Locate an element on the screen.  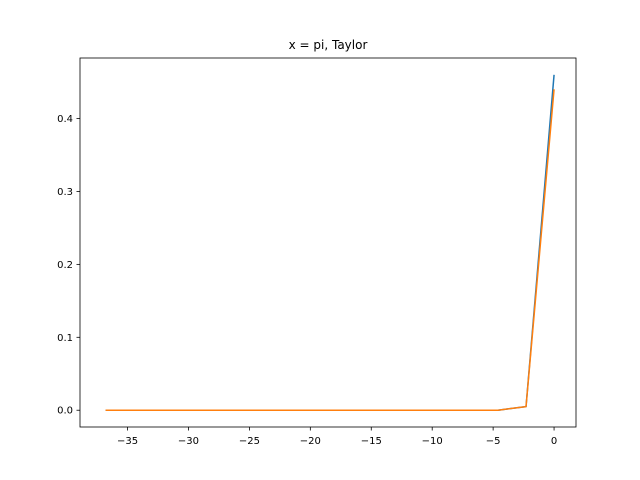
chart-title: x = pi, Taylor is located at coordinates (328, 45).